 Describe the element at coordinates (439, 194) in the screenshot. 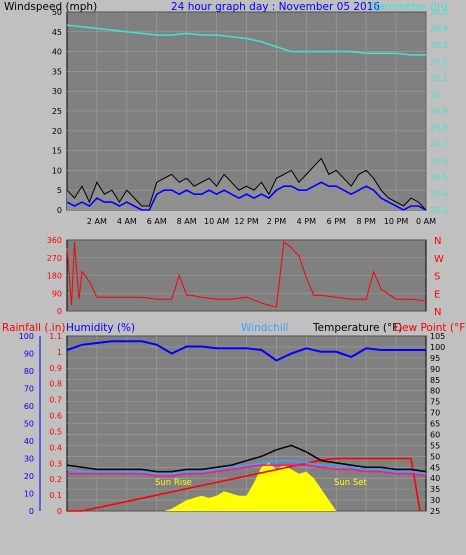

I see `tick-right-barometer: 29.4` at that location.